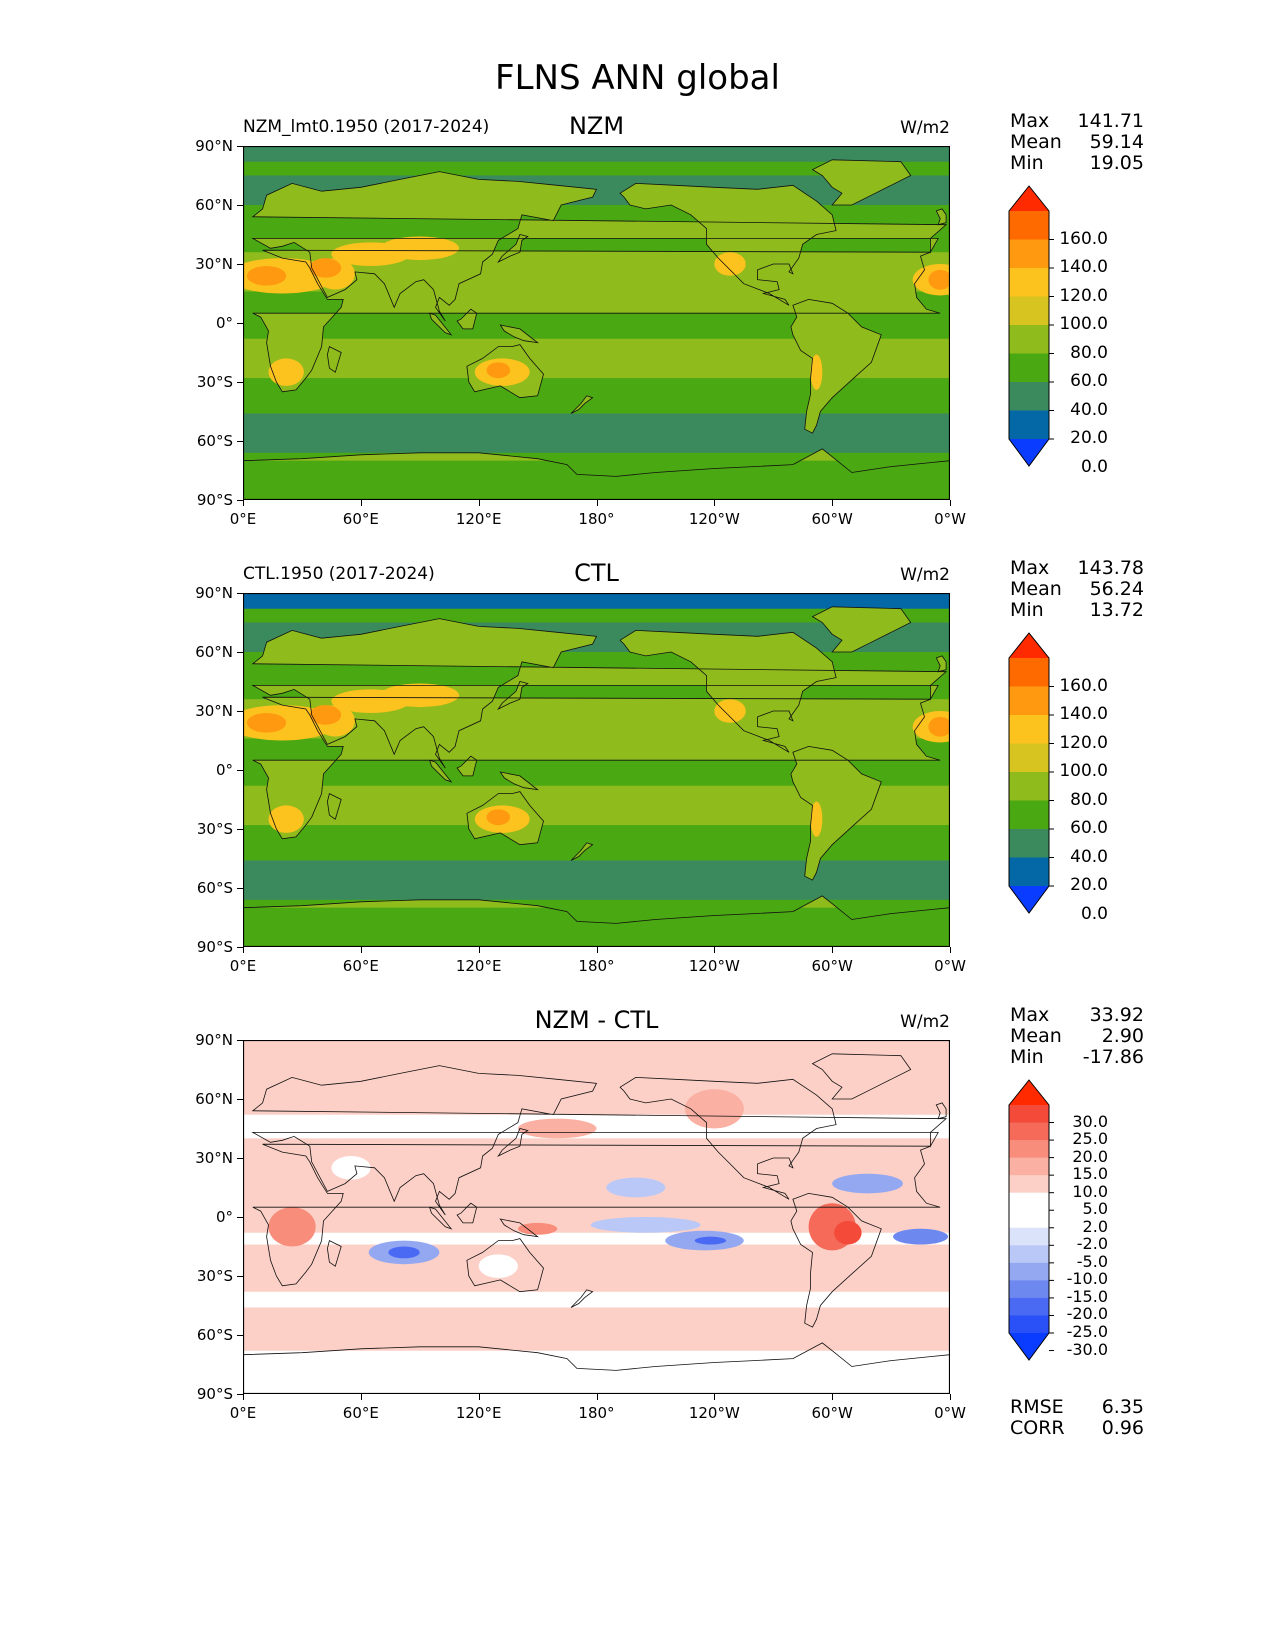 This screenshot has height=1650, width=1275. I want to click on coastline-australia, so click(505, 371).